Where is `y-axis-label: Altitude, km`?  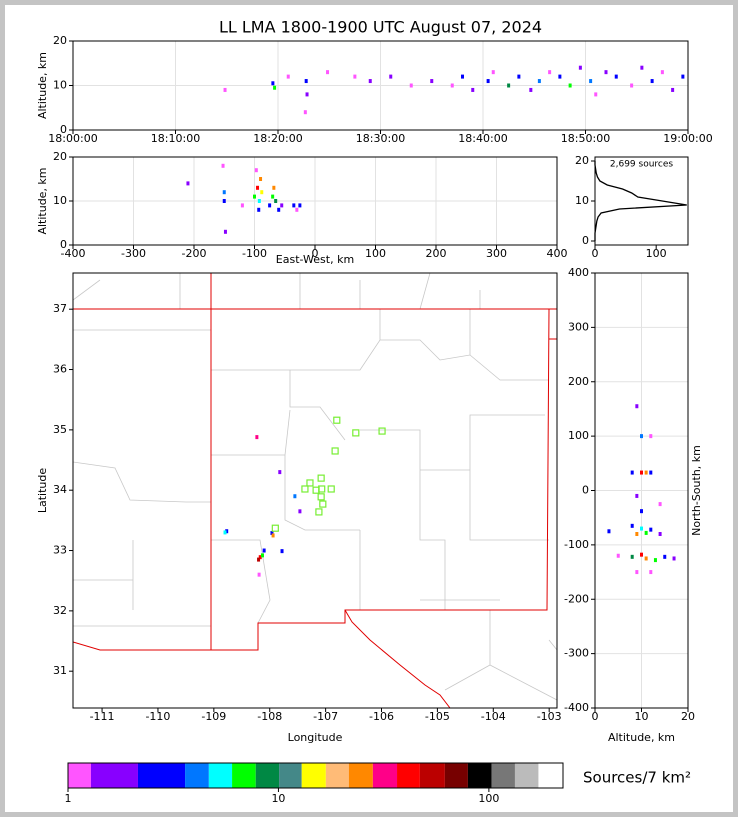 y-axis-label: Altitude, km is located at coordinates (42, 200).